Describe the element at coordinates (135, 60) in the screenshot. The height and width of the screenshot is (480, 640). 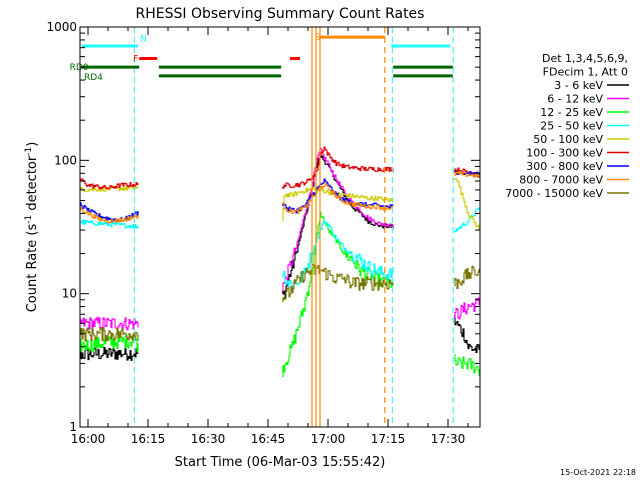
I see `flag-label-f: F` at that location.